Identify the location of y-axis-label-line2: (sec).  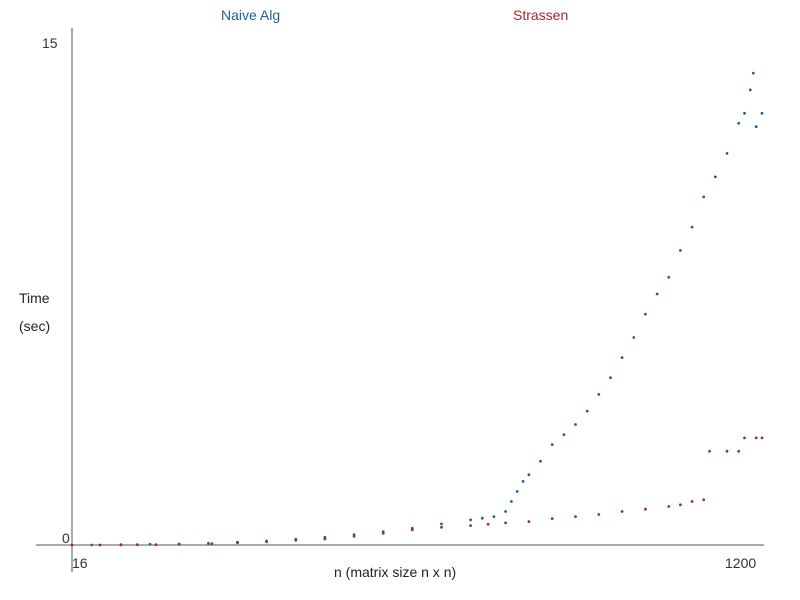
(34, 326).